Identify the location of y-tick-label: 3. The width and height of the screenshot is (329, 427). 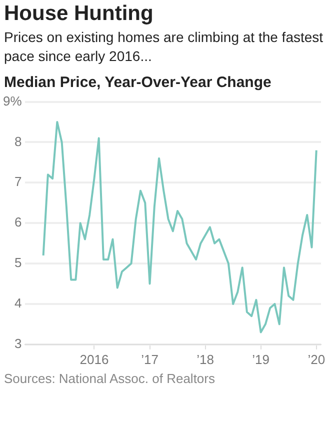
(18, 343).